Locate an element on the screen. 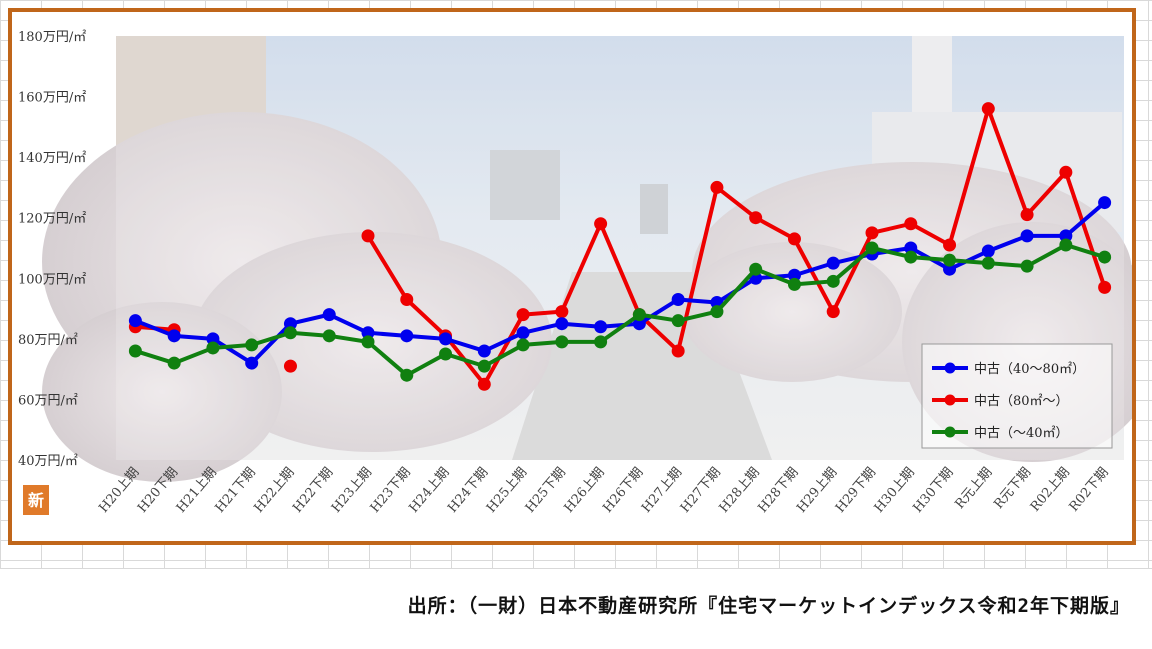  y-tick-label: 180万円/㎡ is located at coordinates (52, 37).